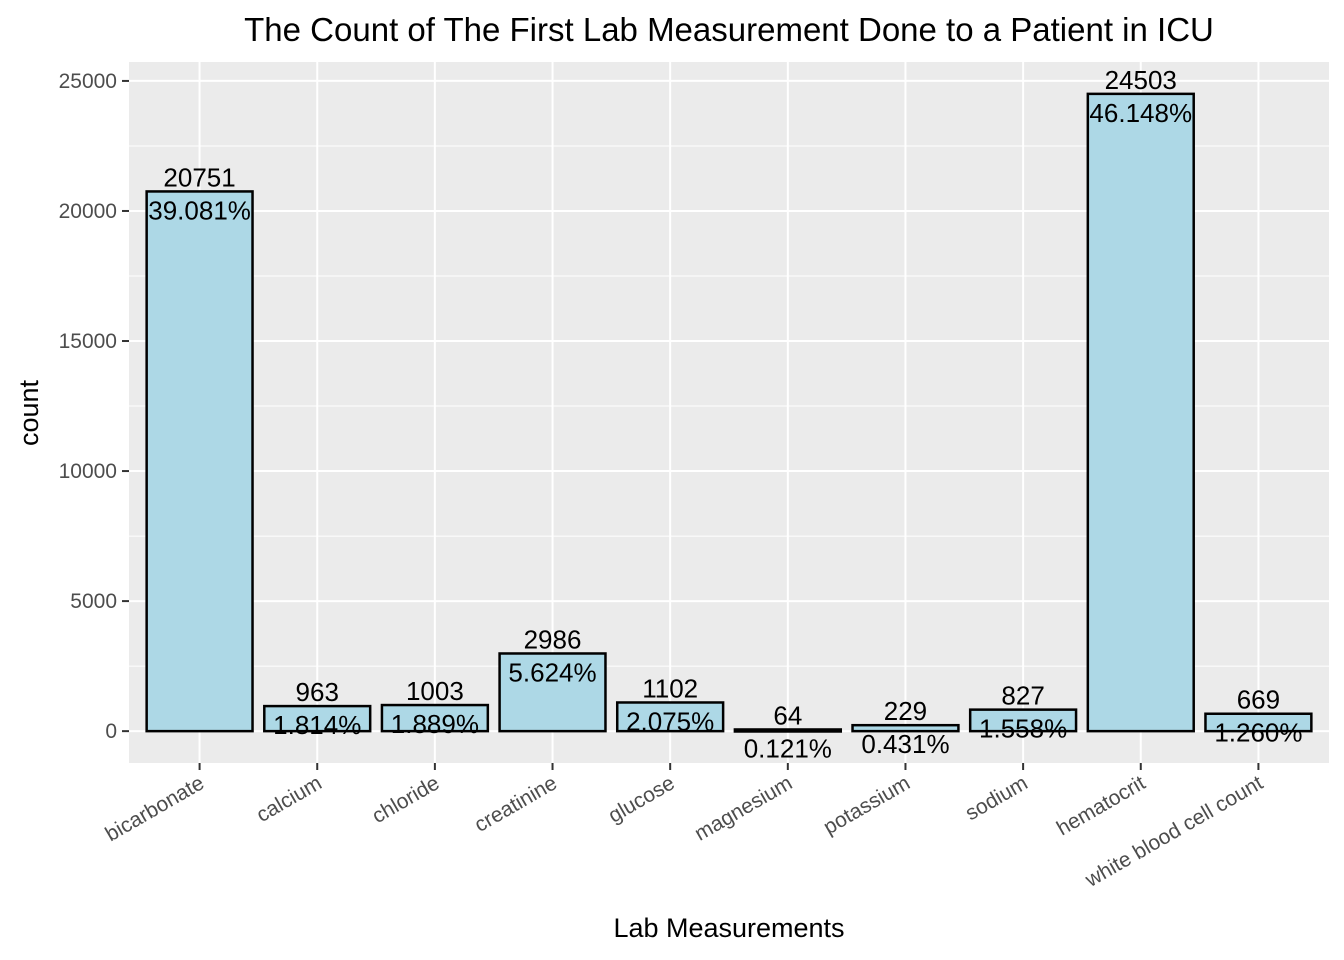 The height and width of the screenshot is (960, 1344). What do you see at coordinates (905, 711) in the screenshot?
I see `bar-count-label: 229` at bounding box center [905, 711].